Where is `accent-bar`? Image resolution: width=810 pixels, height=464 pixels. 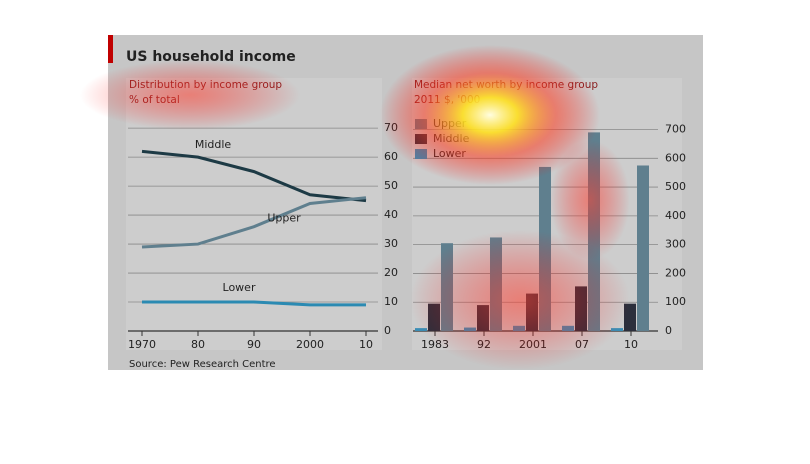 accent-bar is located at coordinates (110, 49).